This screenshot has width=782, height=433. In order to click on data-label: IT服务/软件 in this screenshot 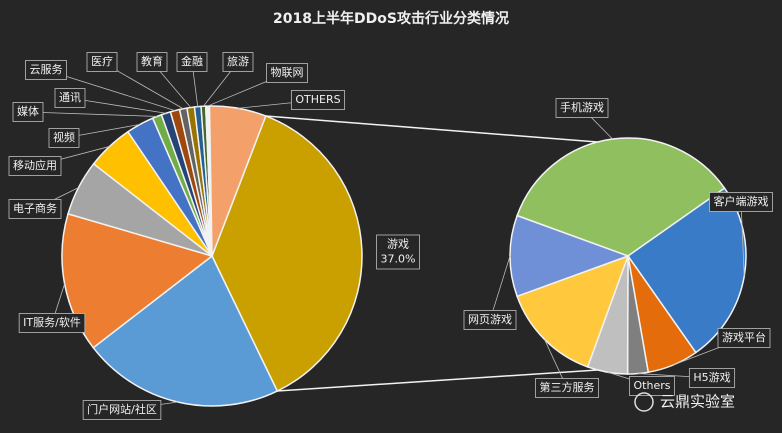, I will do `click(52, 323)`.